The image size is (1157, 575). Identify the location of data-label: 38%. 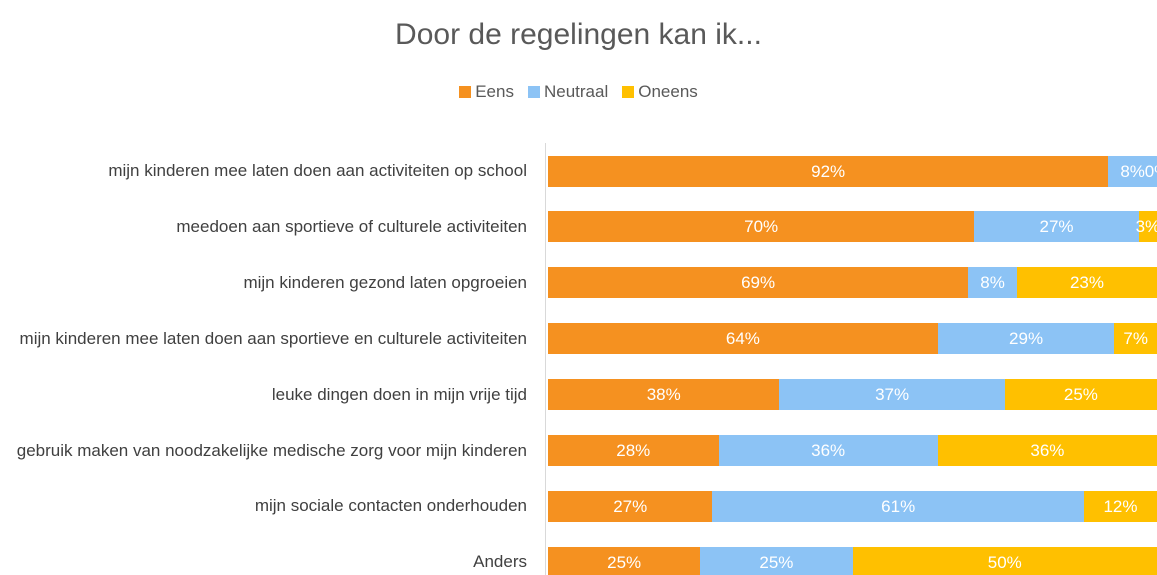
(663, 395).